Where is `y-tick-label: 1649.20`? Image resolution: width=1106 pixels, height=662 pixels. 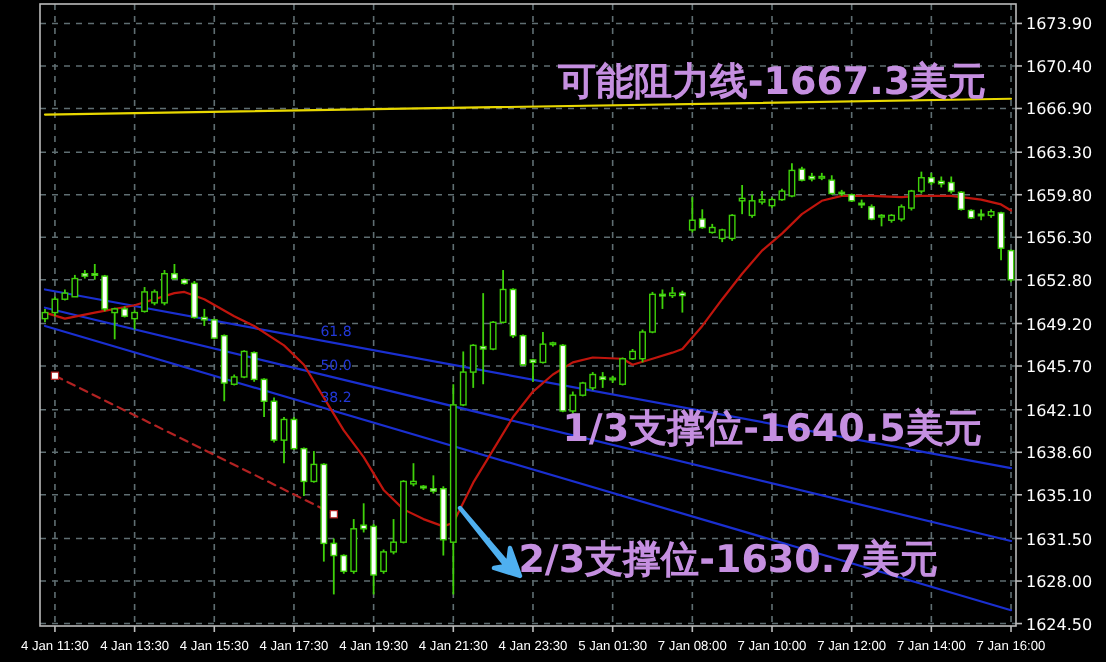 y-tick-label: 1649.20 is located at coordinates (1059, 324).